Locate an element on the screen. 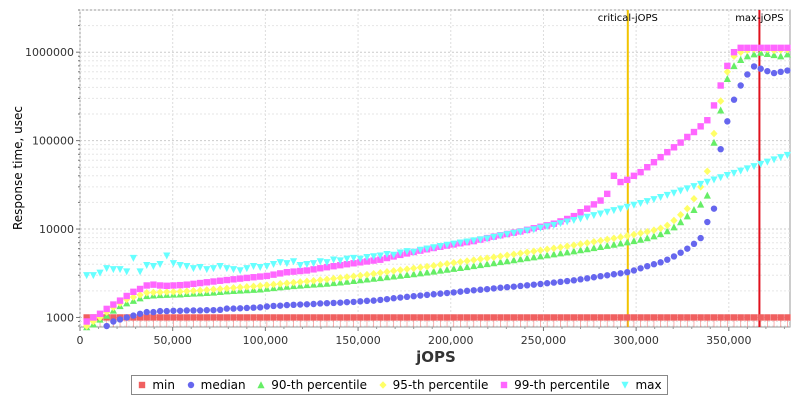  y-tick-label: 100000 is located at coordinates (53, 141).